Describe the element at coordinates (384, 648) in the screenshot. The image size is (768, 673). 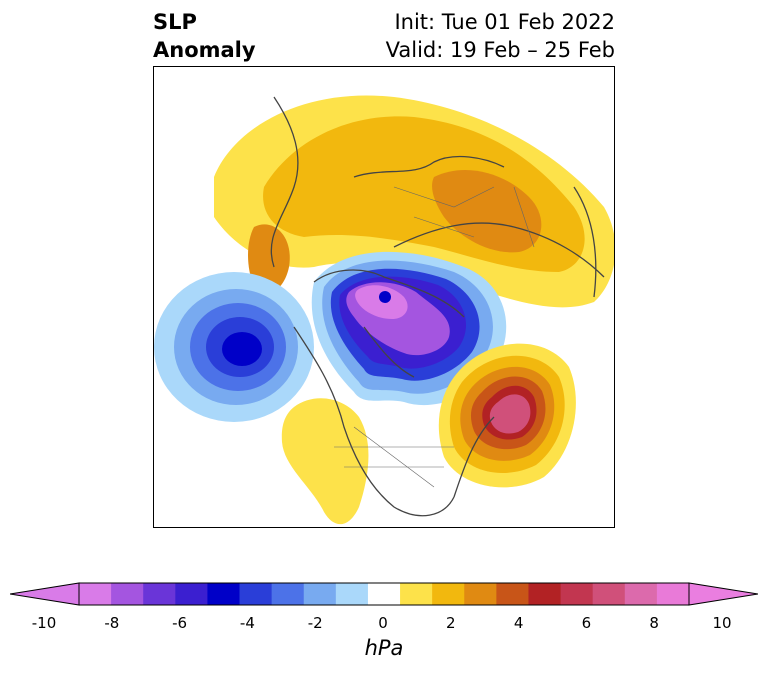
I see `colorbar-unit-label: hPa` at that location.